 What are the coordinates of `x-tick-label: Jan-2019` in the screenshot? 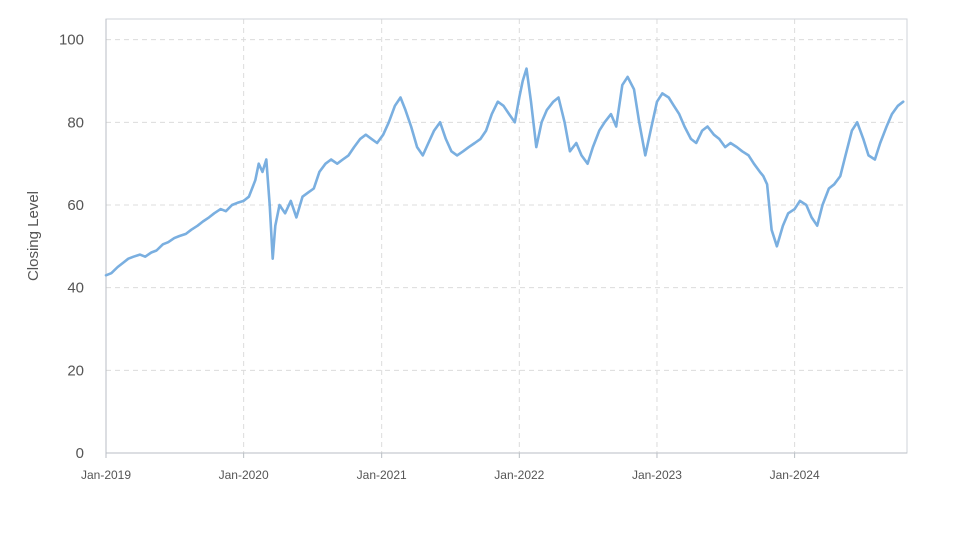 It's located at (106, 475).